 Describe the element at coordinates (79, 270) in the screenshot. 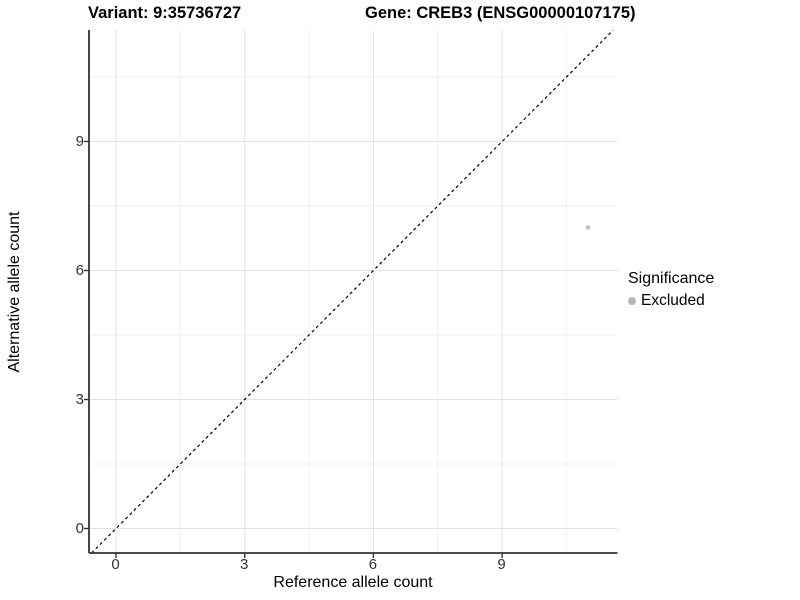

I see `y-tick-label: 6` at that location.